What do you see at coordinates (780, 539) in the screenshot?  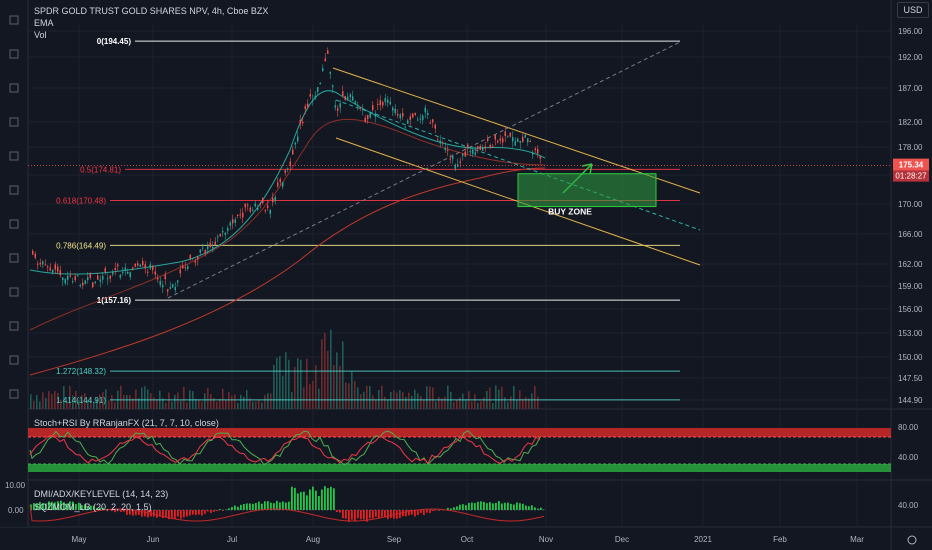 I see `time-tick-label: Feb` at bounding box center [780, 539].